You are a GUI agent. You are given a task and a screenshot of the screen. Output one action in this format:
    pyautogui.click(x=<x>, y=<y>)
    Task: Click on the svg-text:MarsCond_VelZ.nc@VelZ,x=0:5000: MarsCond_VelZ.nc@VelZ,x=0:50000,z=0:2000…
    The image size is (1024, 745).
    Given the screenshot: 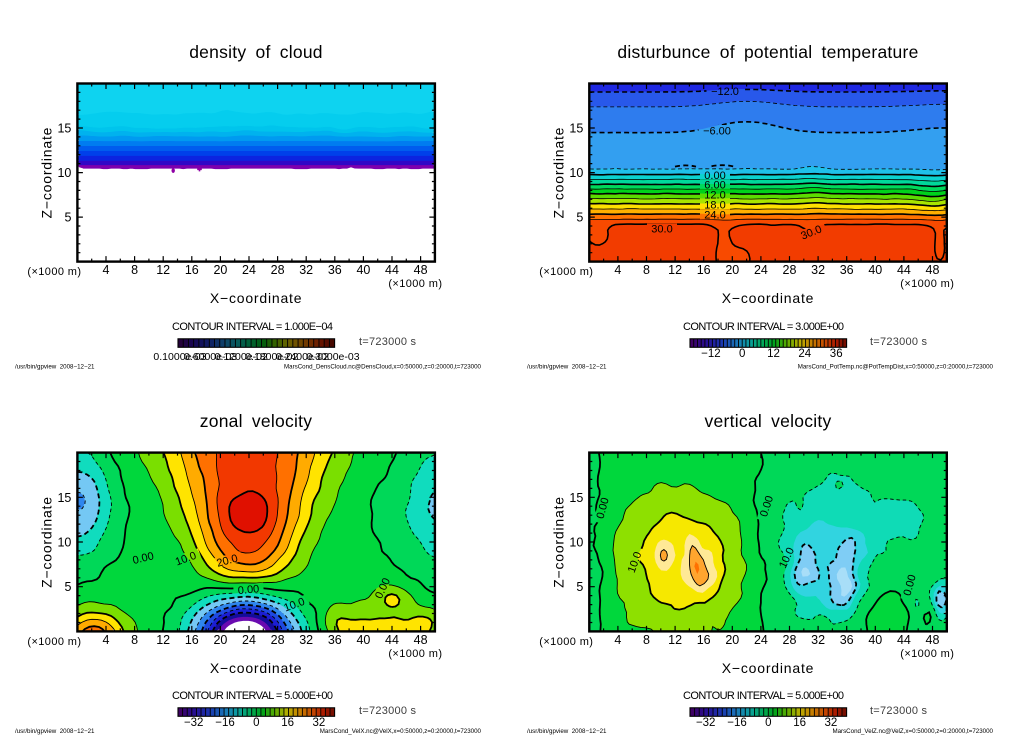 What is the action you would take?
    pyautogui.click(x=912, y=731)
    